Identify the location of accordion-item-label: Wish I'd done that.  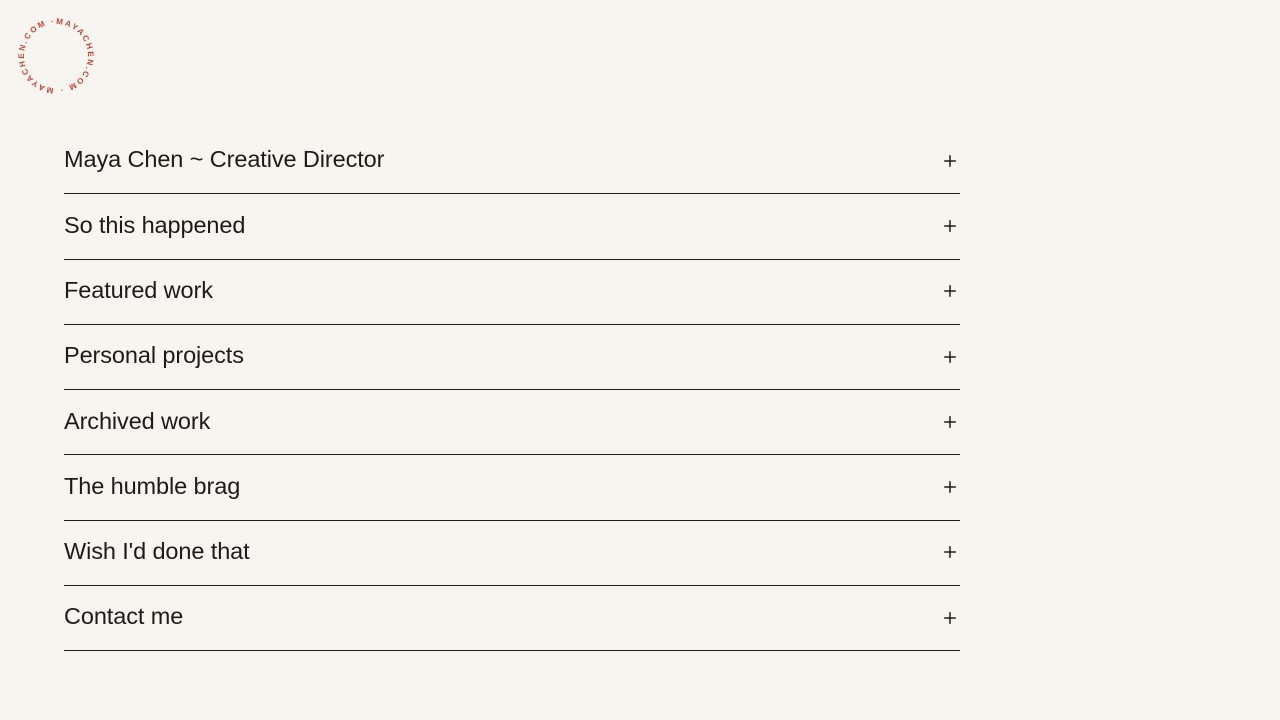
(157, 551).